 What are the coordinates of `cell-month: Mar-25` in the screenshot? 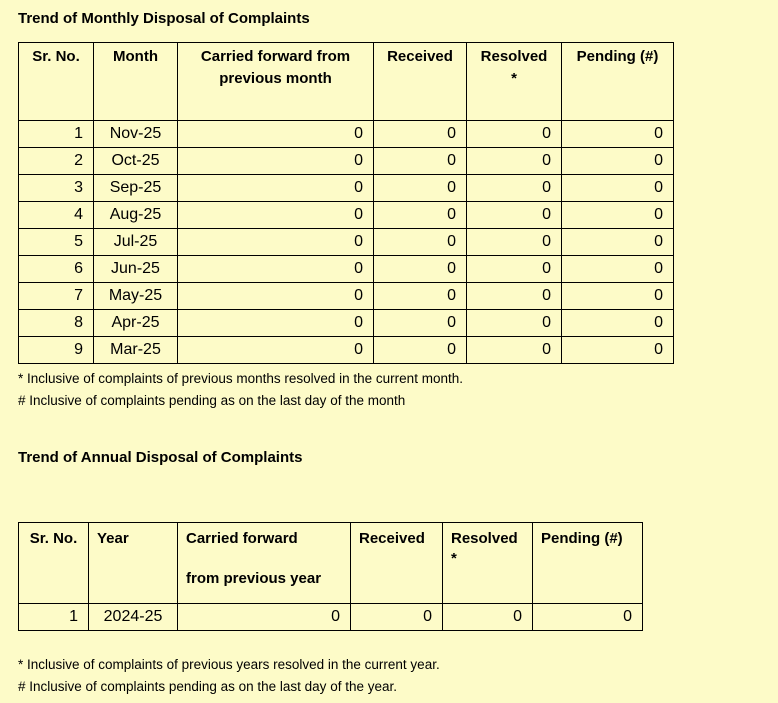 It's located at (135, 350).